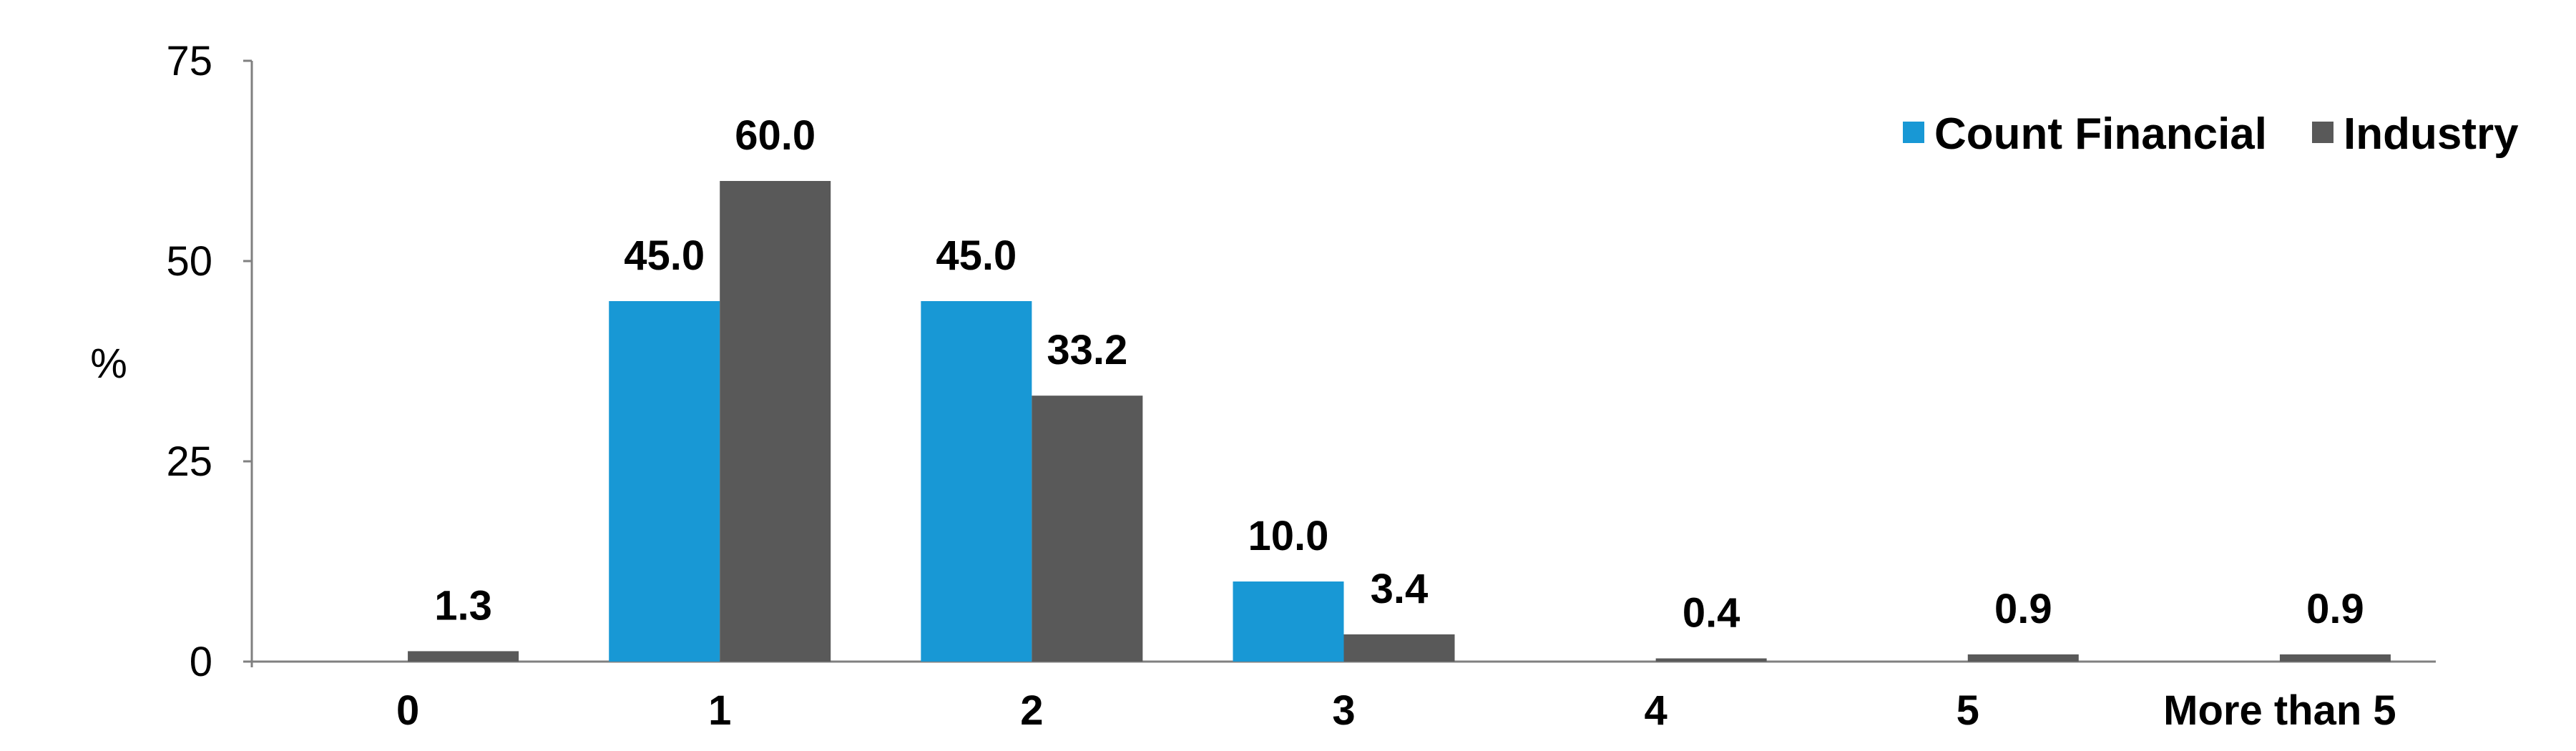  I want to click on legend-swatch-count-financial, so click(1913, 132).